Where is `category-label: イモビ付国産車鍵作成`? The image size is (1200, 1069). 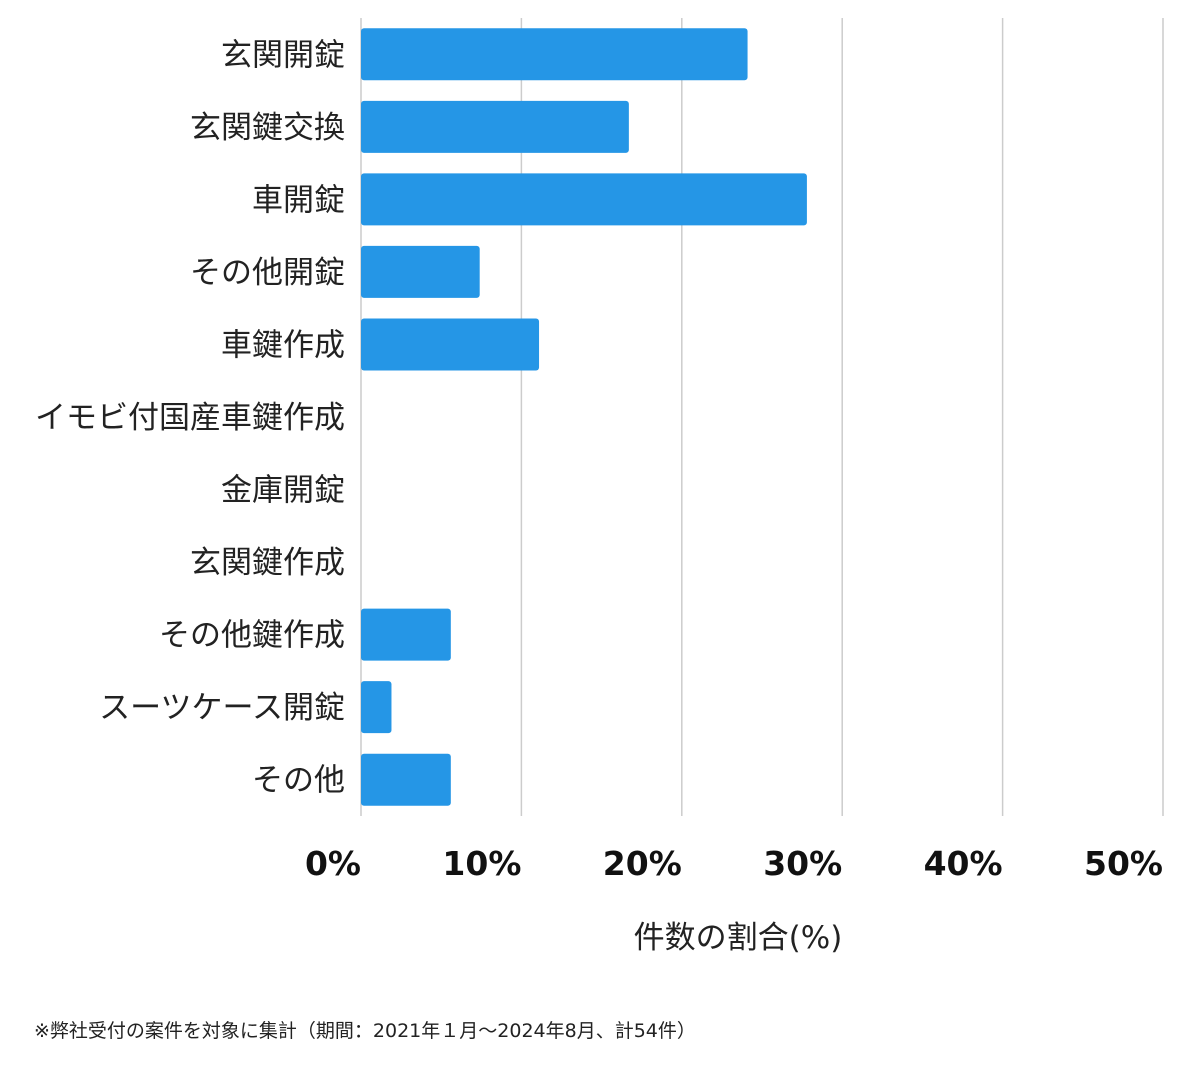
category-label: イモビ付国産車鍵作成 is located at coordinates (190, 418).